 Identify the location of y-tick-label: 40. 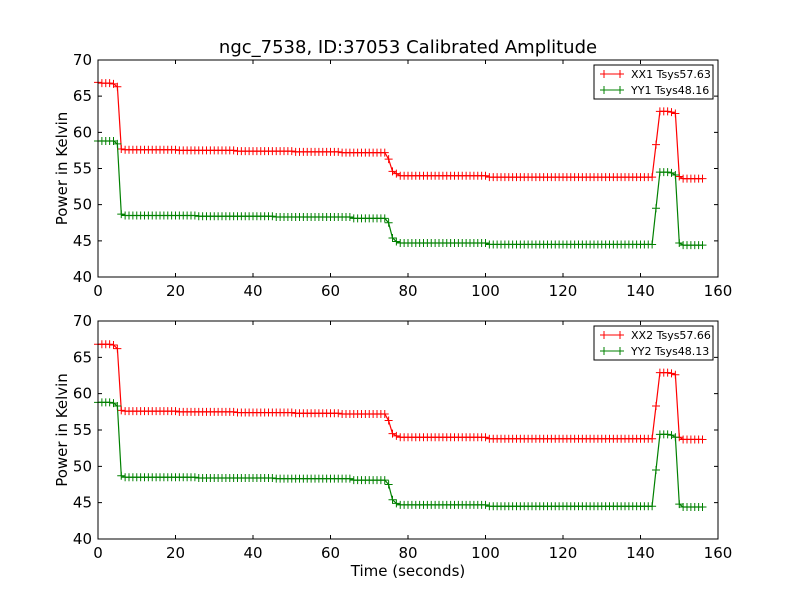
(82, 277).